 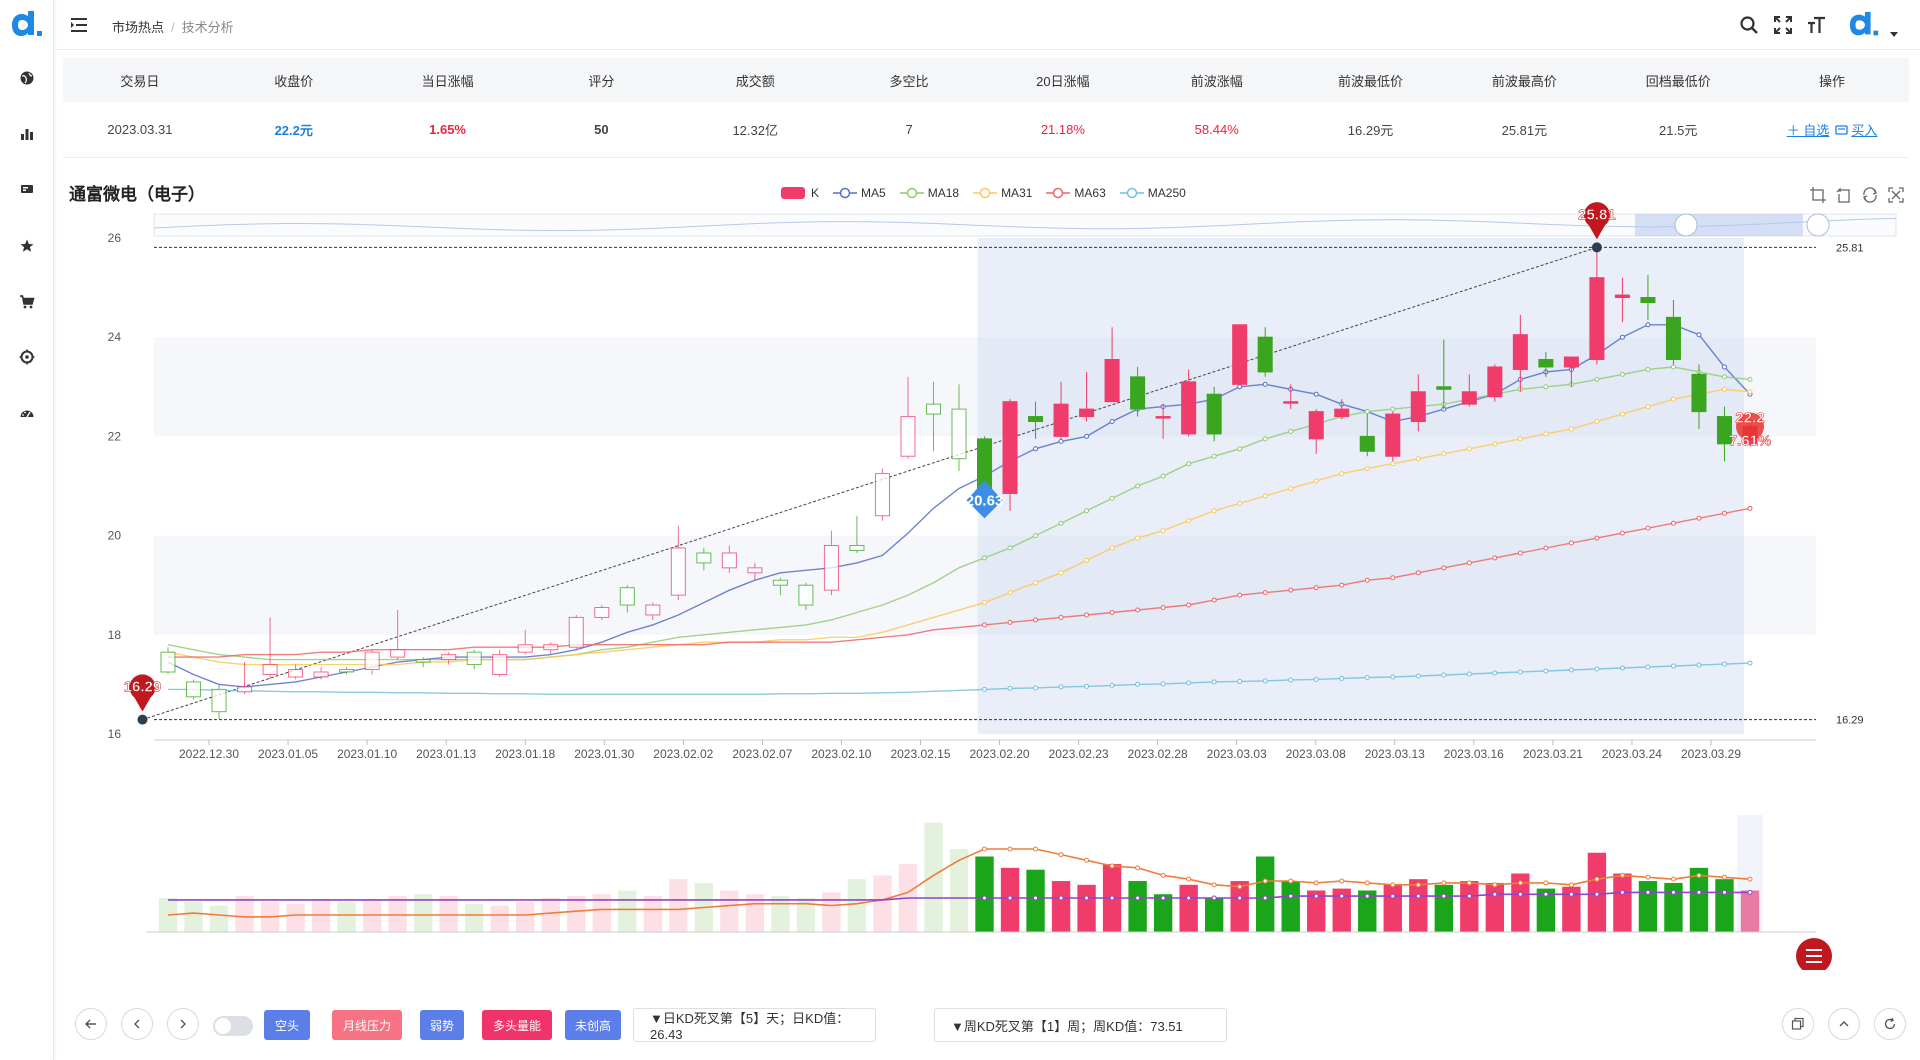 I want to click on legend-item-k: K, so click(x=800, y=193).